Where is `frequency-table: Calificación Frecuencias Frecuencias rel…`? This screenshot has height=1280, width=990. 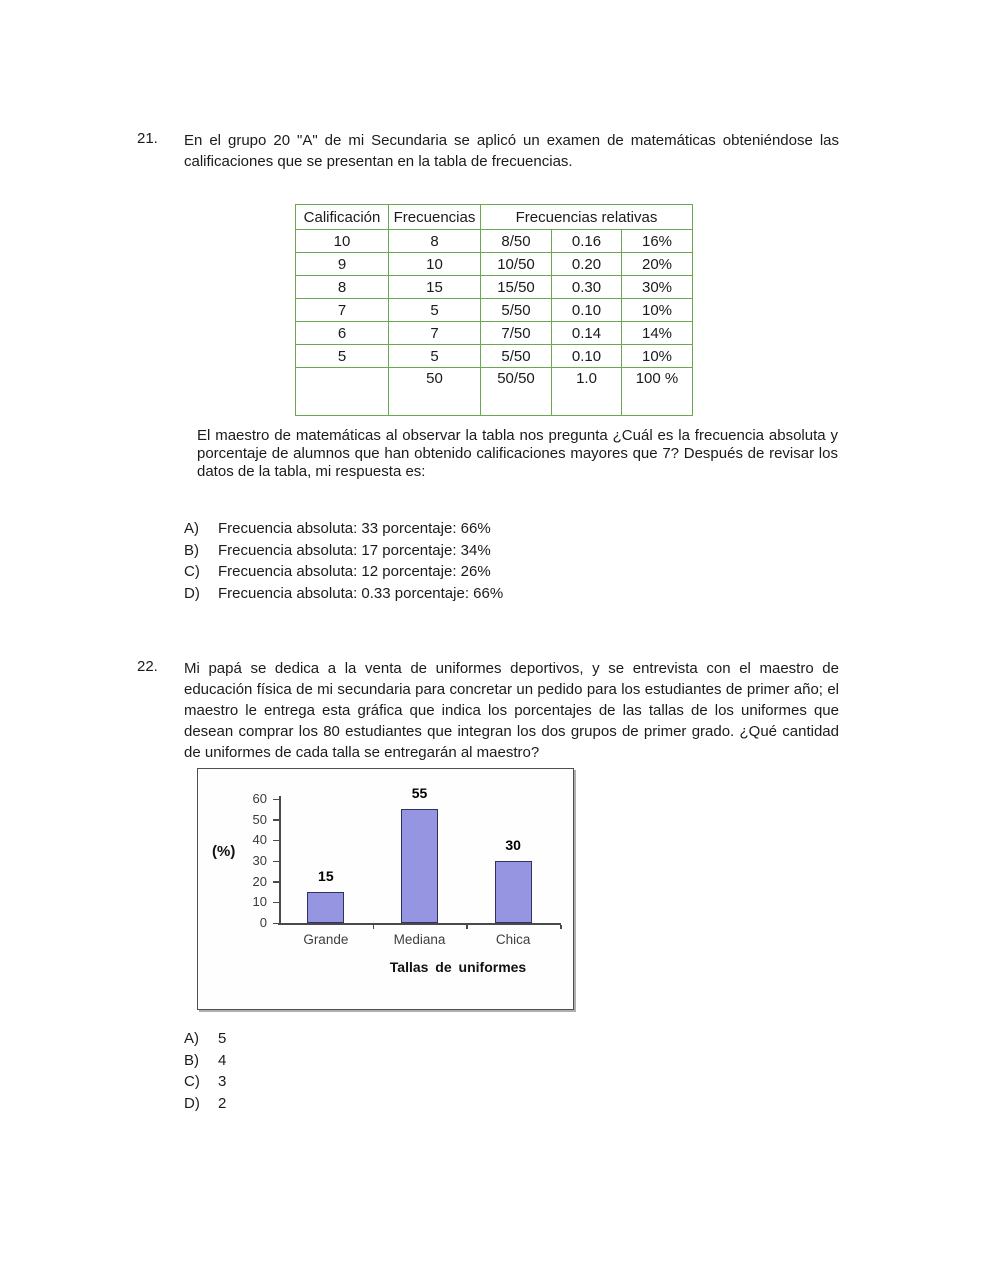 frequency-table: Calificación Frecuencias Frecuencias rel… is located at coordinates (494, 310).